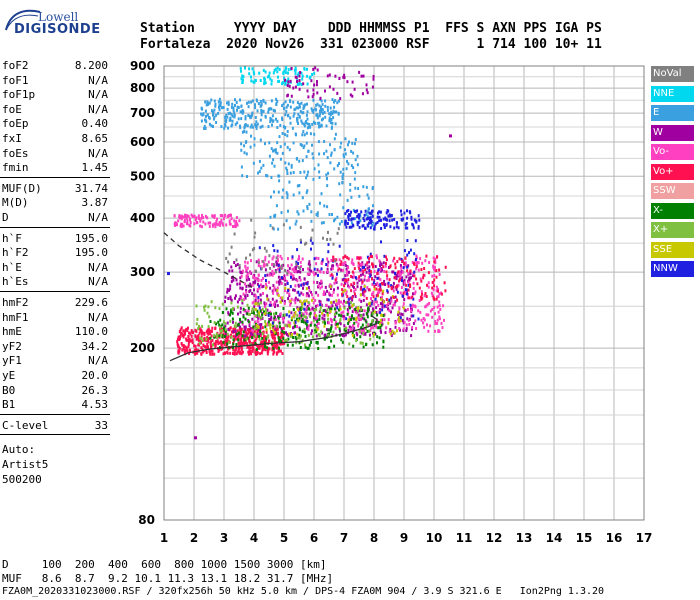 This screenshot has height=600, width=700. I want to click on logo-lowell: Lowell, so click(58, 17).